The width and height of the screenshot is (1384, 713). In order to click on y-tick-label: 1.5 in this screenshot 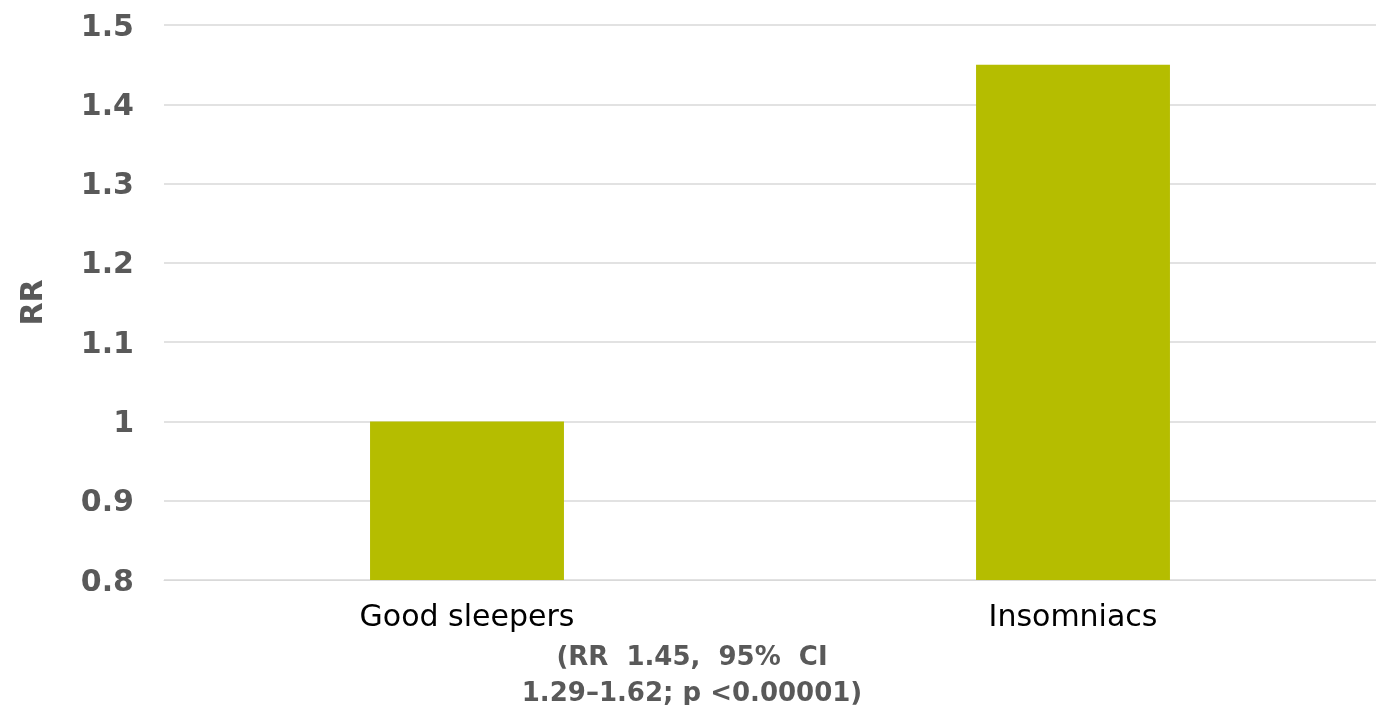, I will do `click(107, 25)`.